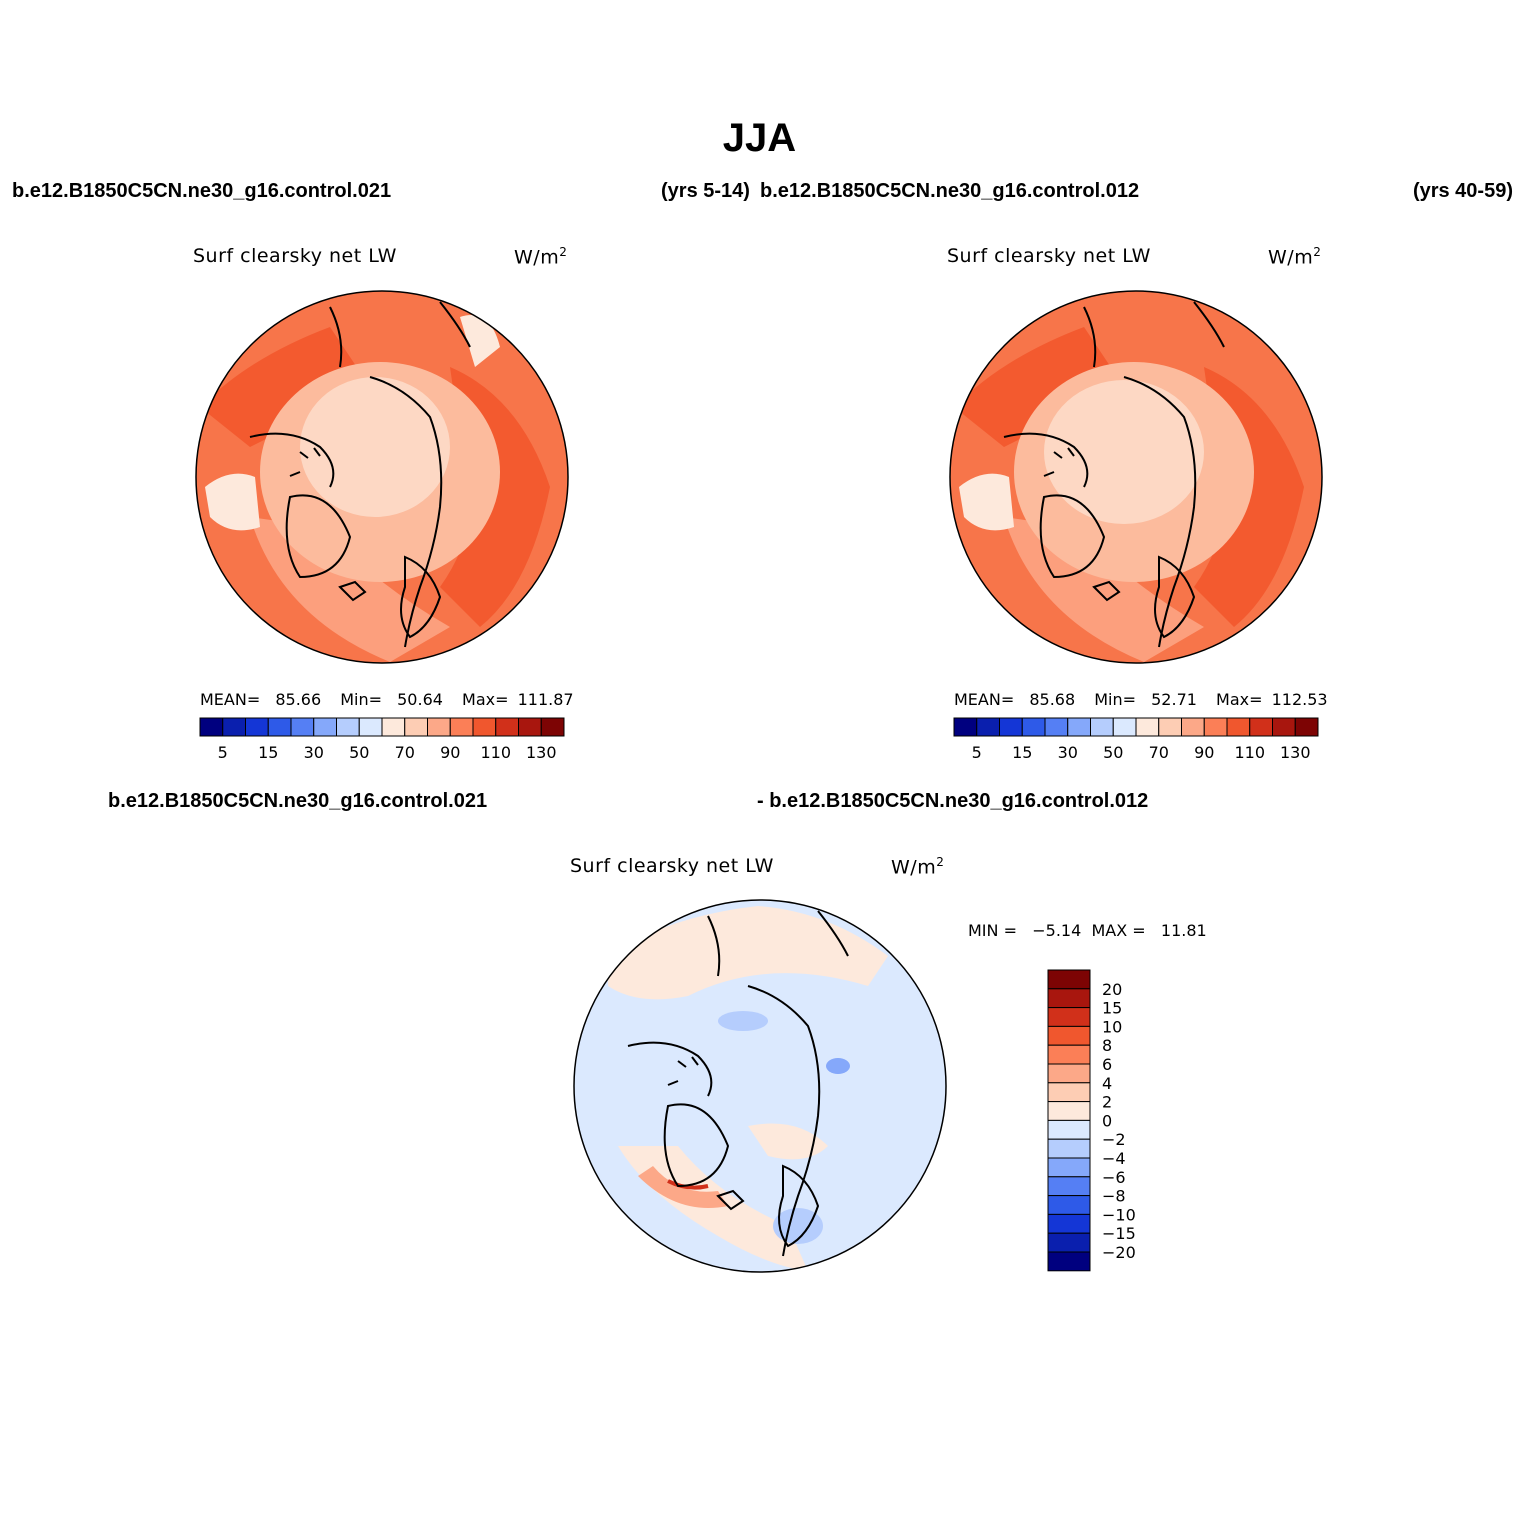 The height and width of the screenshot is (1519, 1519). What do you see at coordinates (405, 752) in the screenshot?
I see `panel1-colorbar-tick-label: 70` at bounding box center [405, 752].